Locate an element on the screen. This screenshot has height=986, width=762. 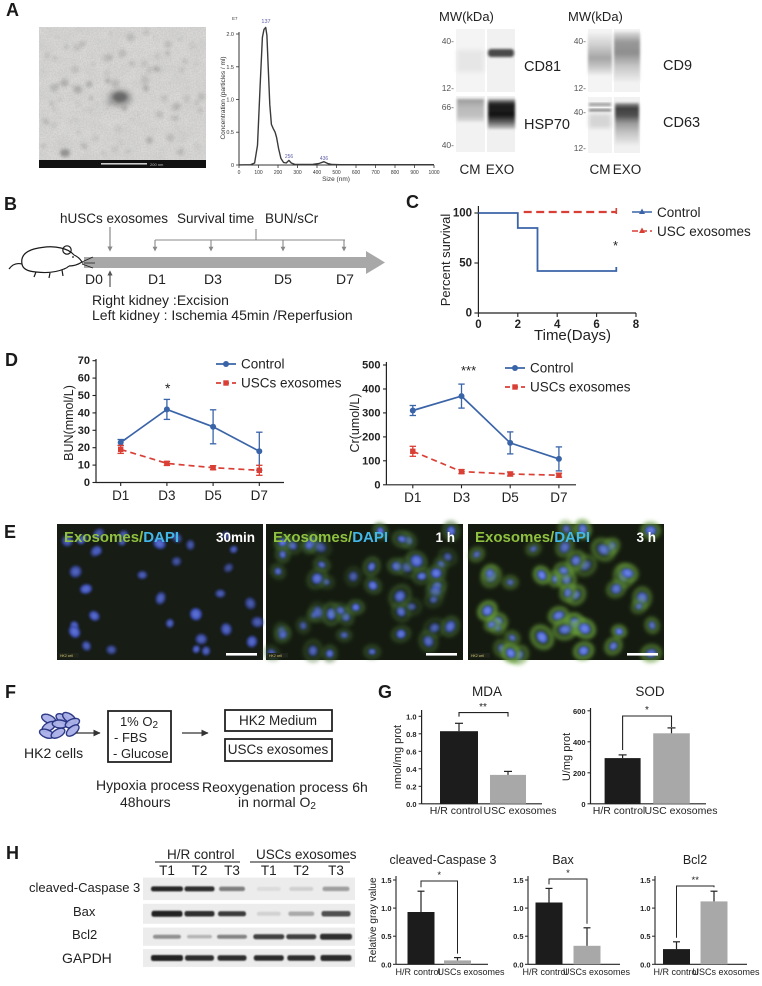
svg-text: 10 is located at coordinates (84, 466).